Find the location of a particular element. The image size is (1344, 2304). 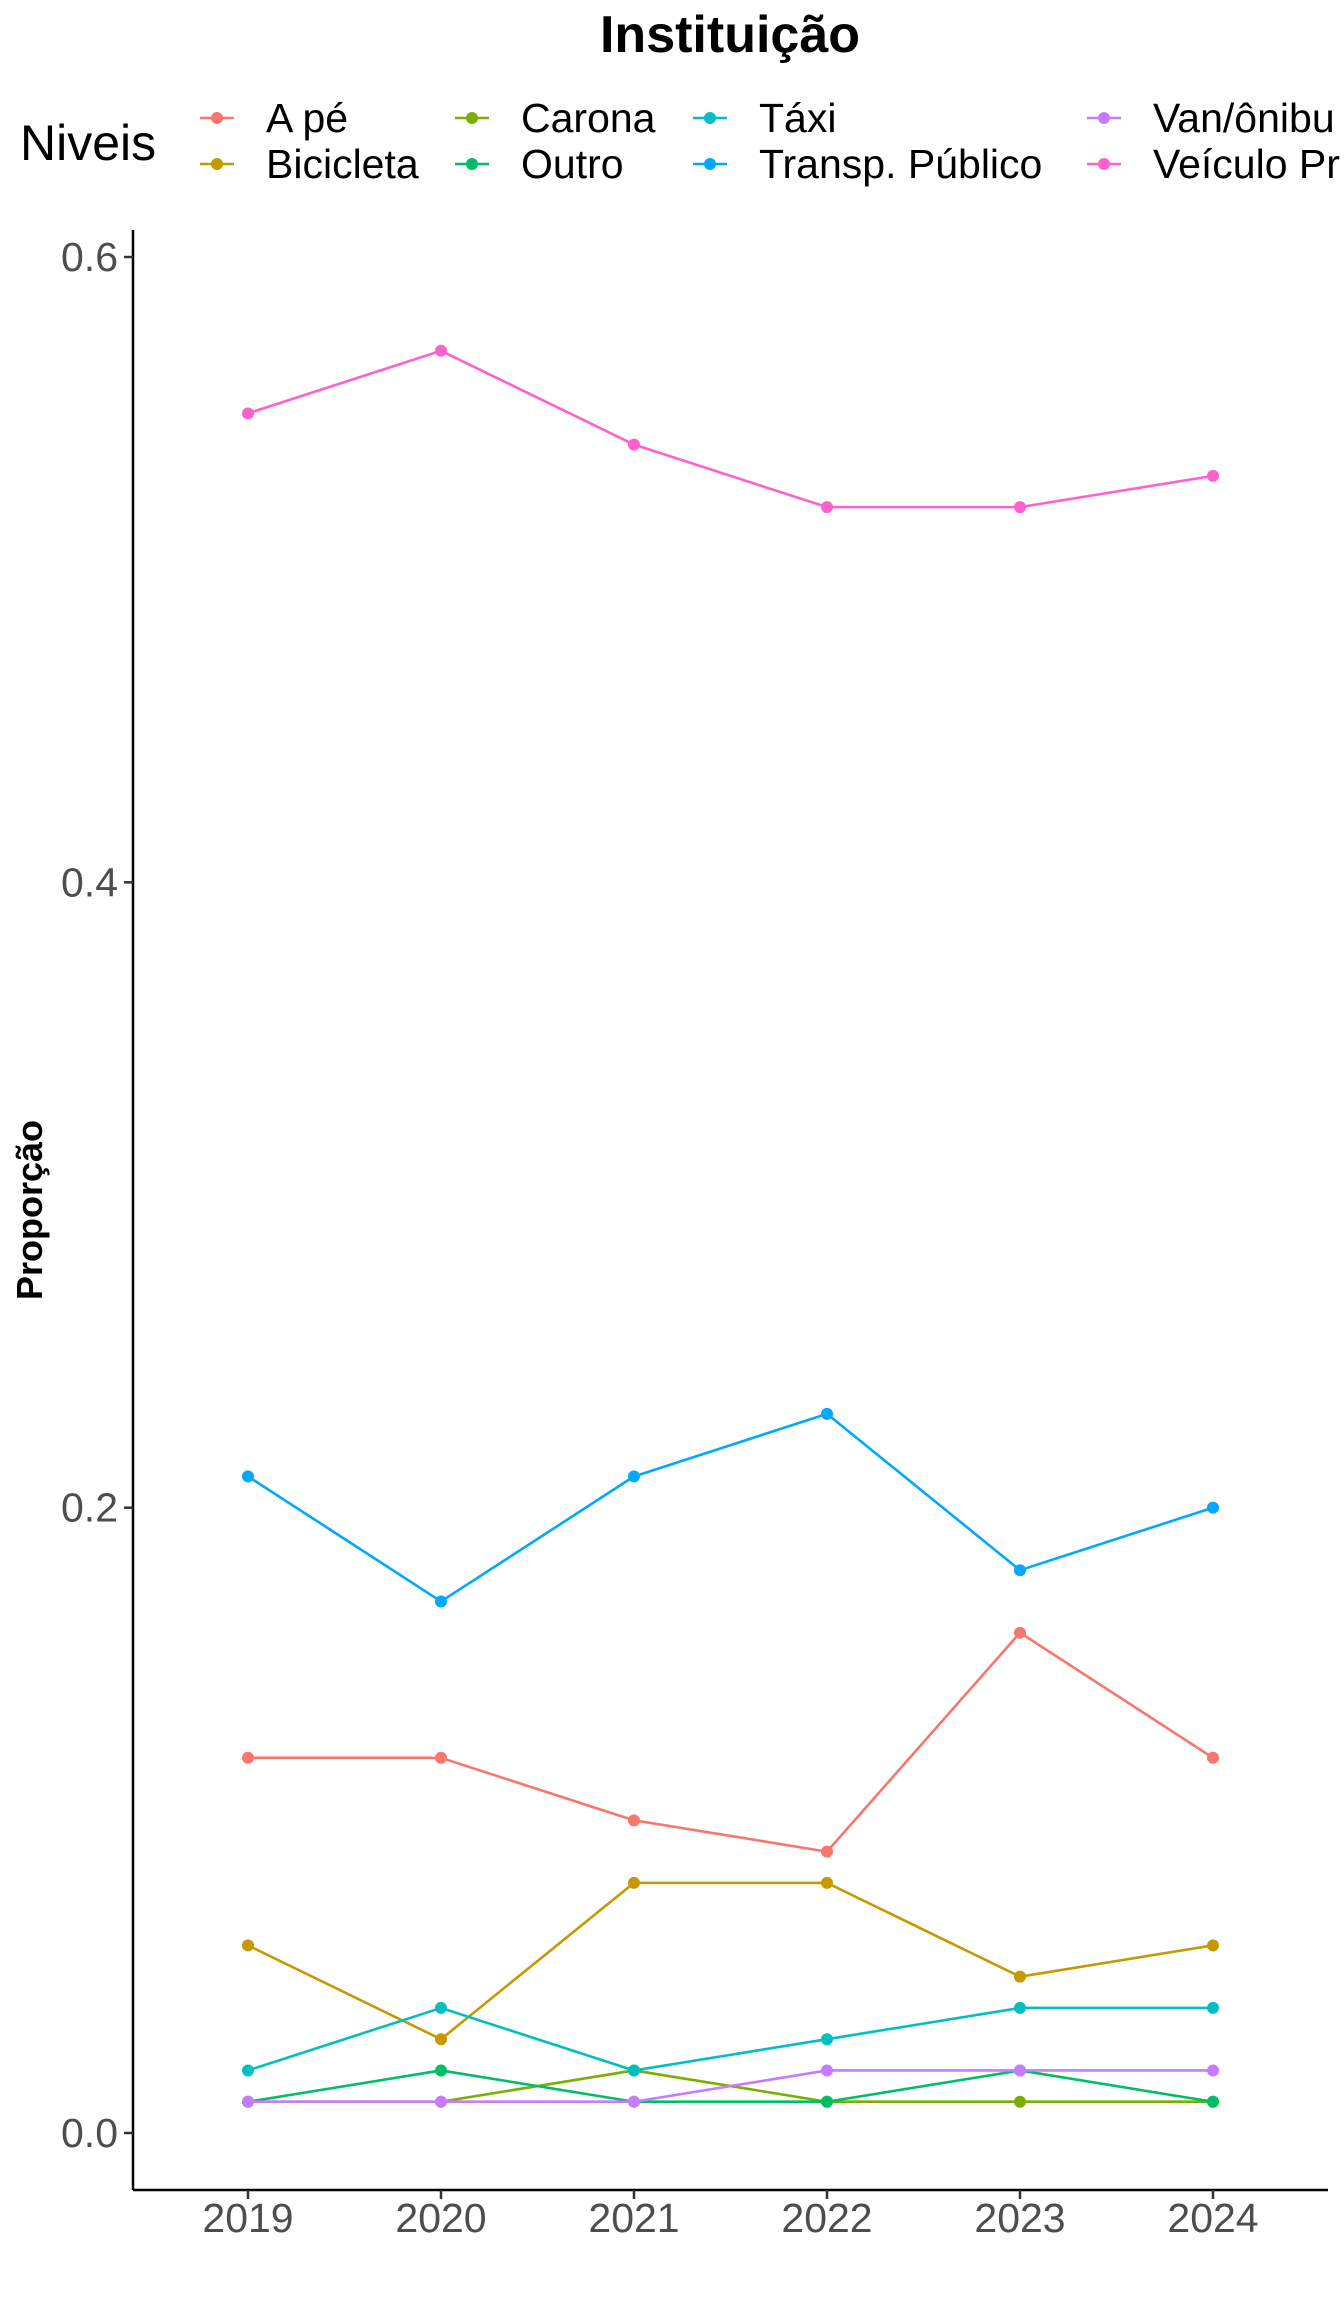

legend-item: Van/ônibu is located at coordinates (1211, 118).